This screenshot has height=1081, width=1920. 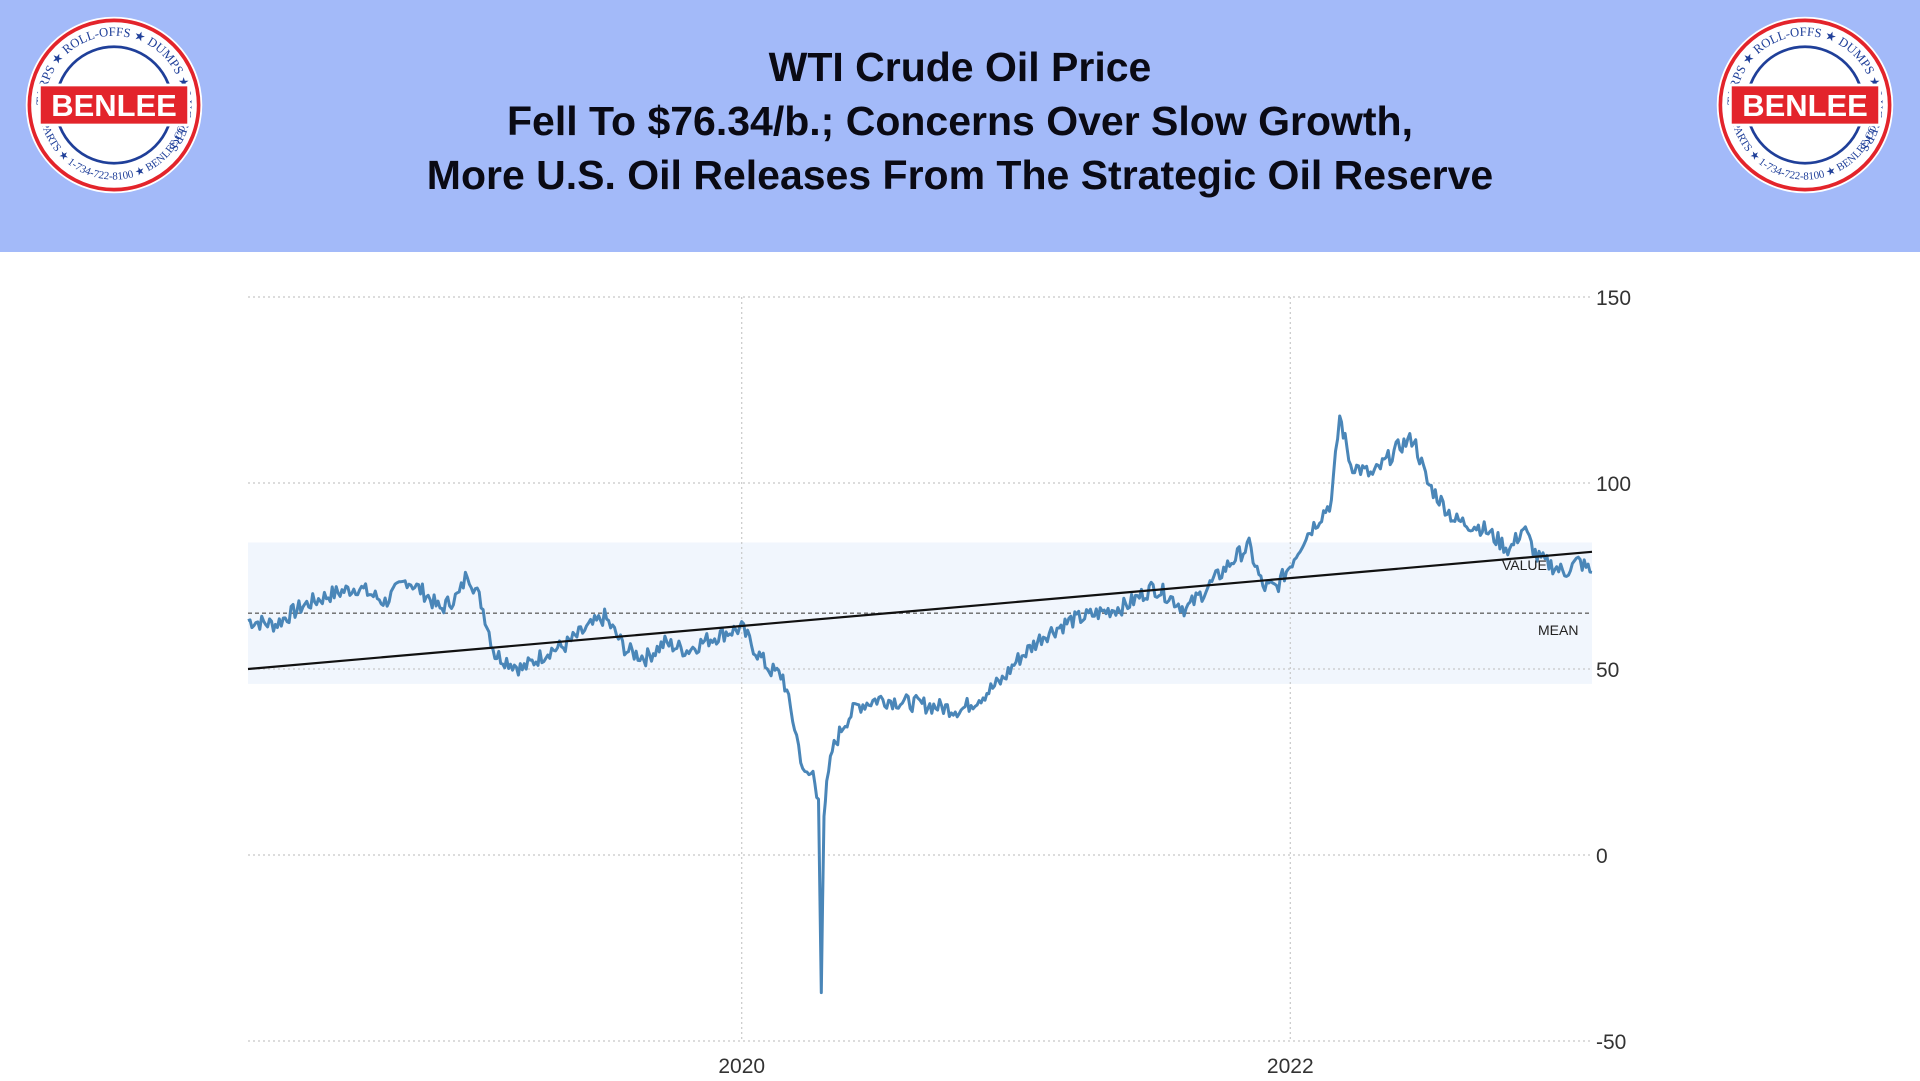 What do you see at coordinates (1524, 565) in the screenshot?
I see `last-value-label: VALUE` at bounding box center [1524, 565].